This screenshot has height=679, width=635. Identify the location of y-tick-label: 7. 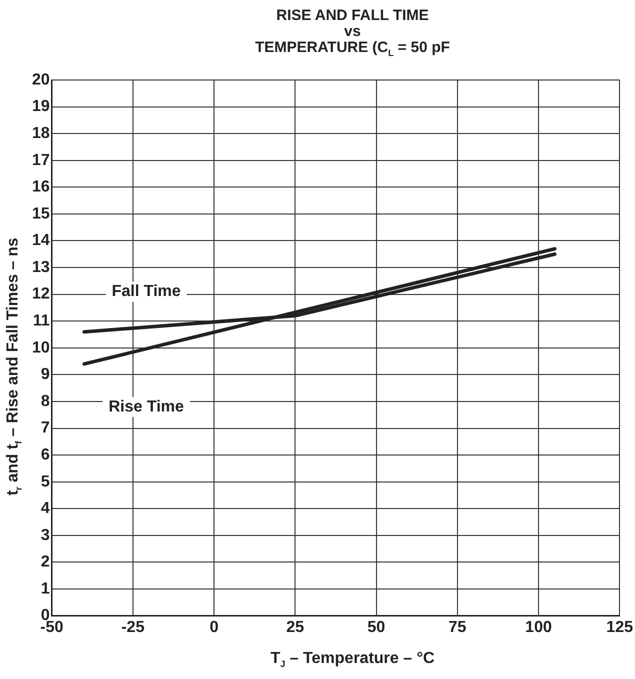
(45, 428).